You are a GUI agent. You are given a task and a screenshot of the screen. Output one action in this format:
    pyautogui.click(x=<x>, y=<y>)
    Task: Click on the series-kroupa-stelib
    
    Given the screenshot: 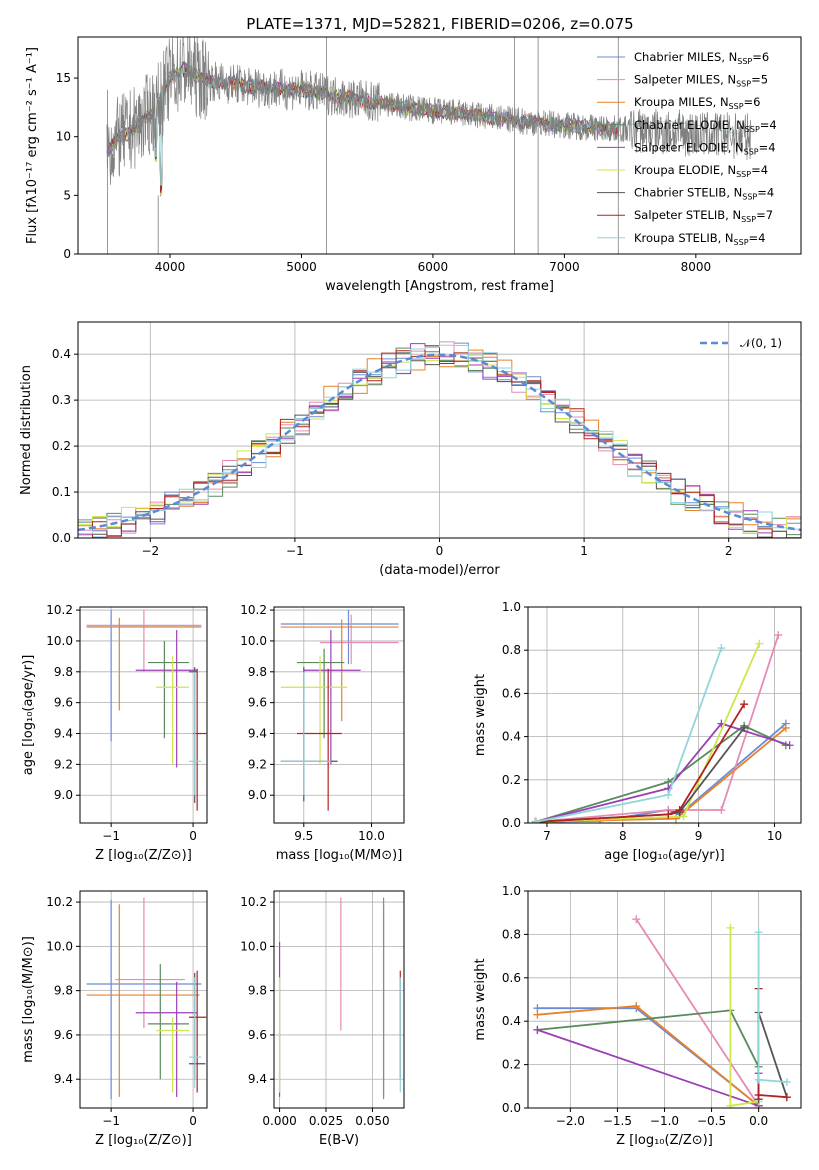 What is the action you would take?
    pyautogui.click(x=772, y=1007)
    